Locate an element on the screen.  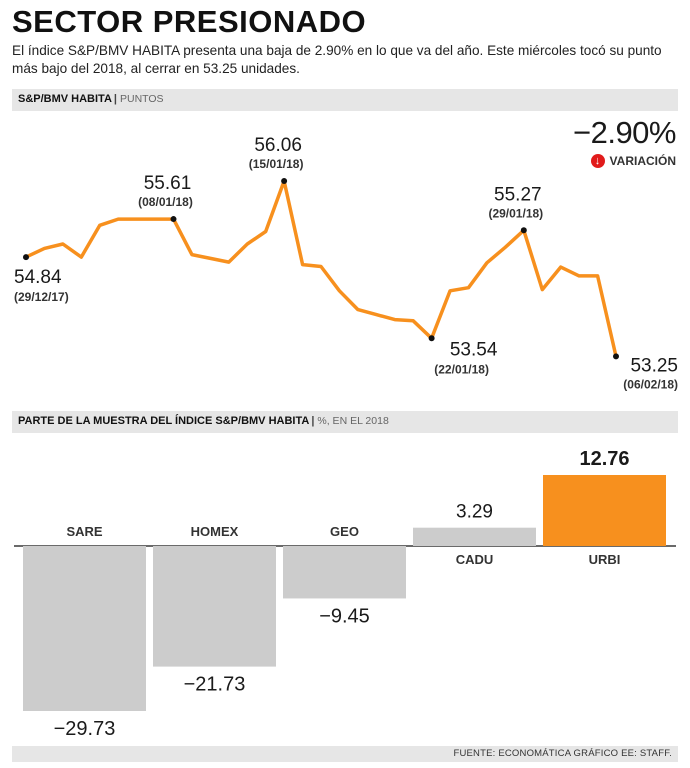
category-label: GEO is located at coordinates (344, 531).